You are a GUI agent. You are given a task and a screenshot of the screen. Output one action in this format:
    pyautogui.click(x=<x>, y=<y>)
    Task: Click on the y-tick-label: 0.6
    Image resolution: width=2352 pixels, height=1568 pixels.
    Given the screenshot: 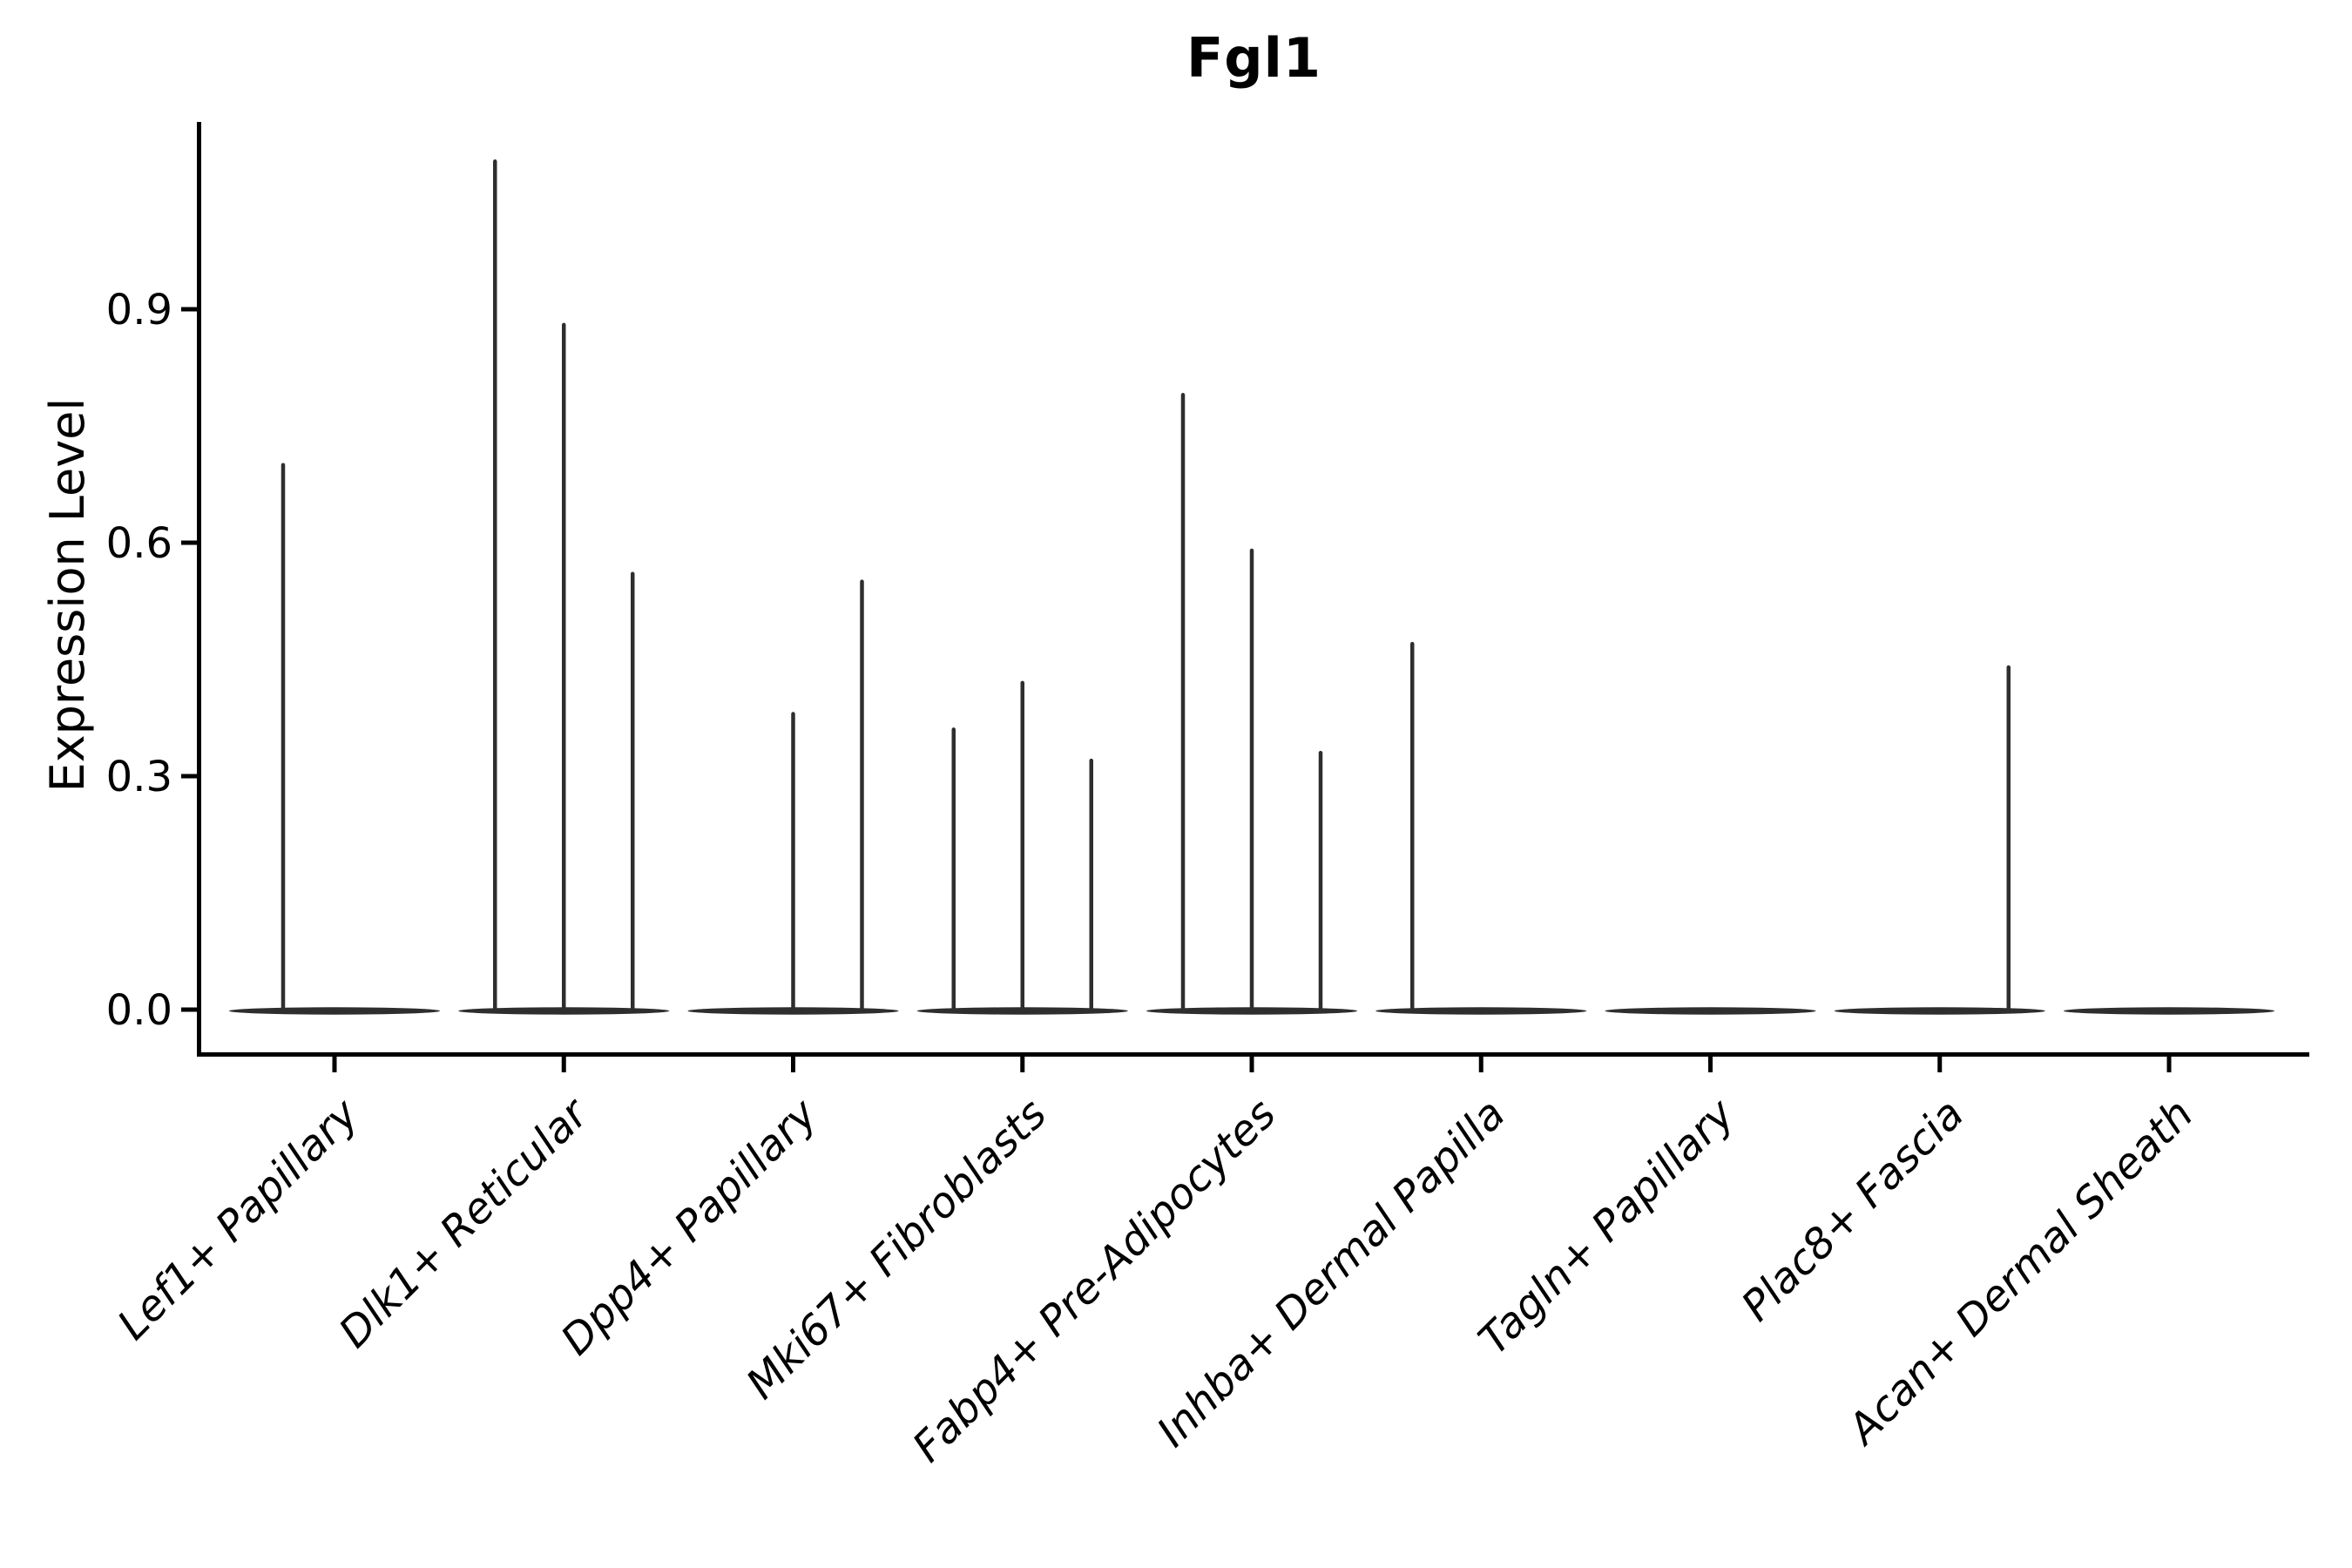 What is the action you would take?
    pyautogui.click(x=139, y=544)
    